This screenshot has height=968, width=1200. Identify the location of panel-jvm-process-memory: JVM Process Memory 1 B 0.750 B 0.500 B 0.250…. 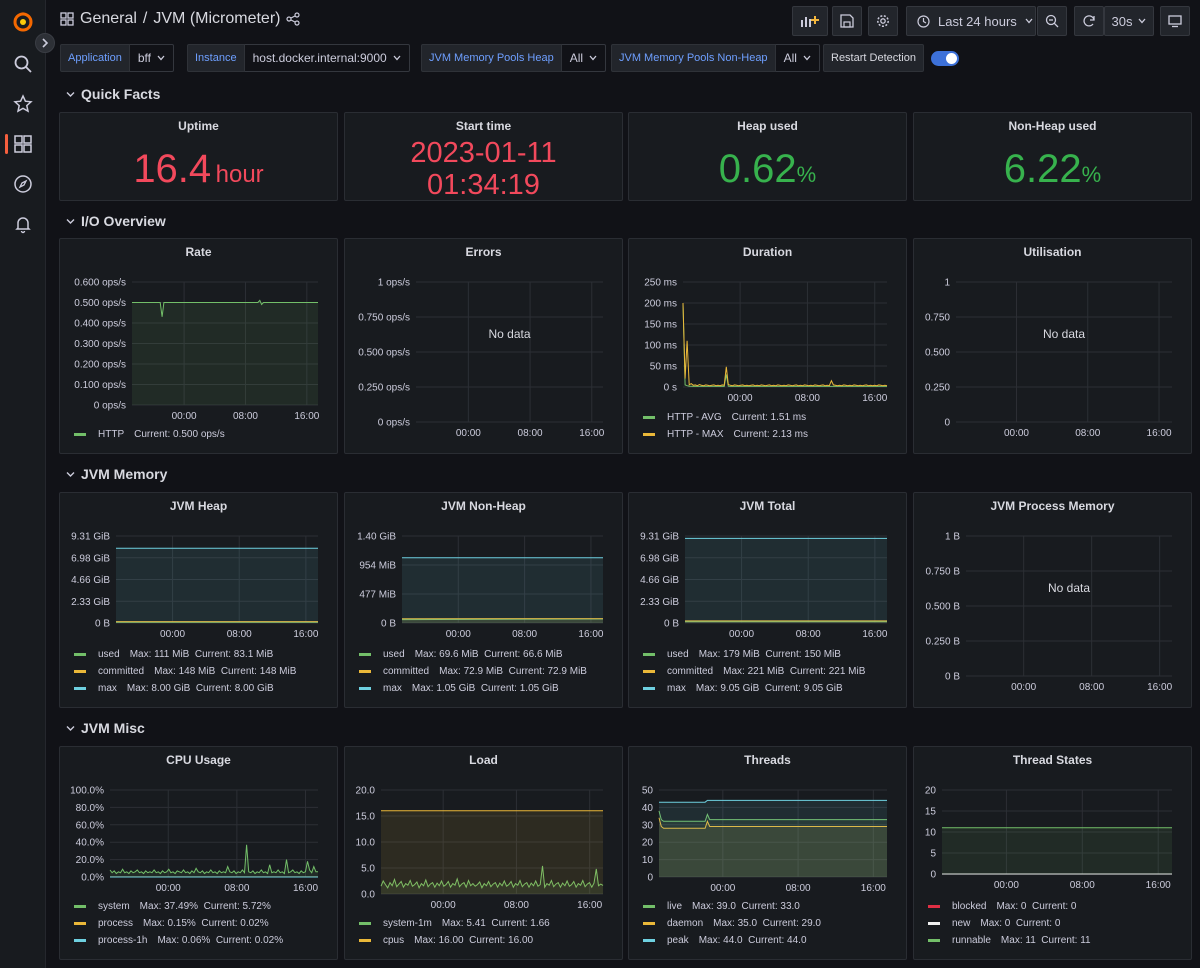
(1052, 600).